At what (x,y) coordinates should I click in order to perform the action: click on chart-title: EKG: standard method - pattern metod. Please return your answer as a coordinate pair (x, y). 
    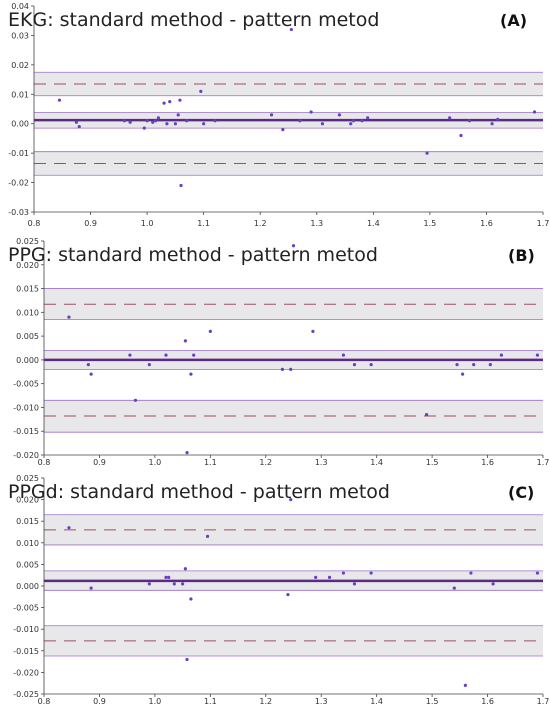
    Looking at the image, I should click on (193, 20).